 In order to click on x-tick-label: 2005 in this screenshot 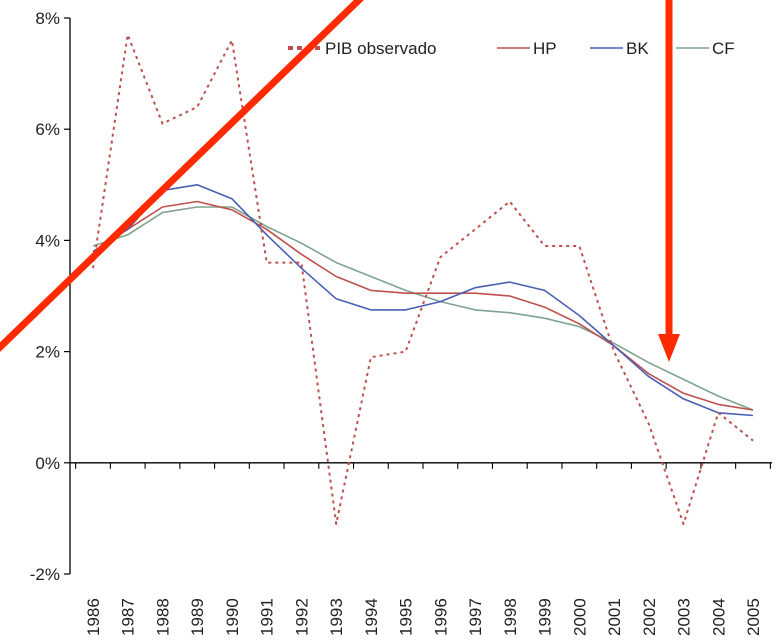, I will do `click(753, 617)`.